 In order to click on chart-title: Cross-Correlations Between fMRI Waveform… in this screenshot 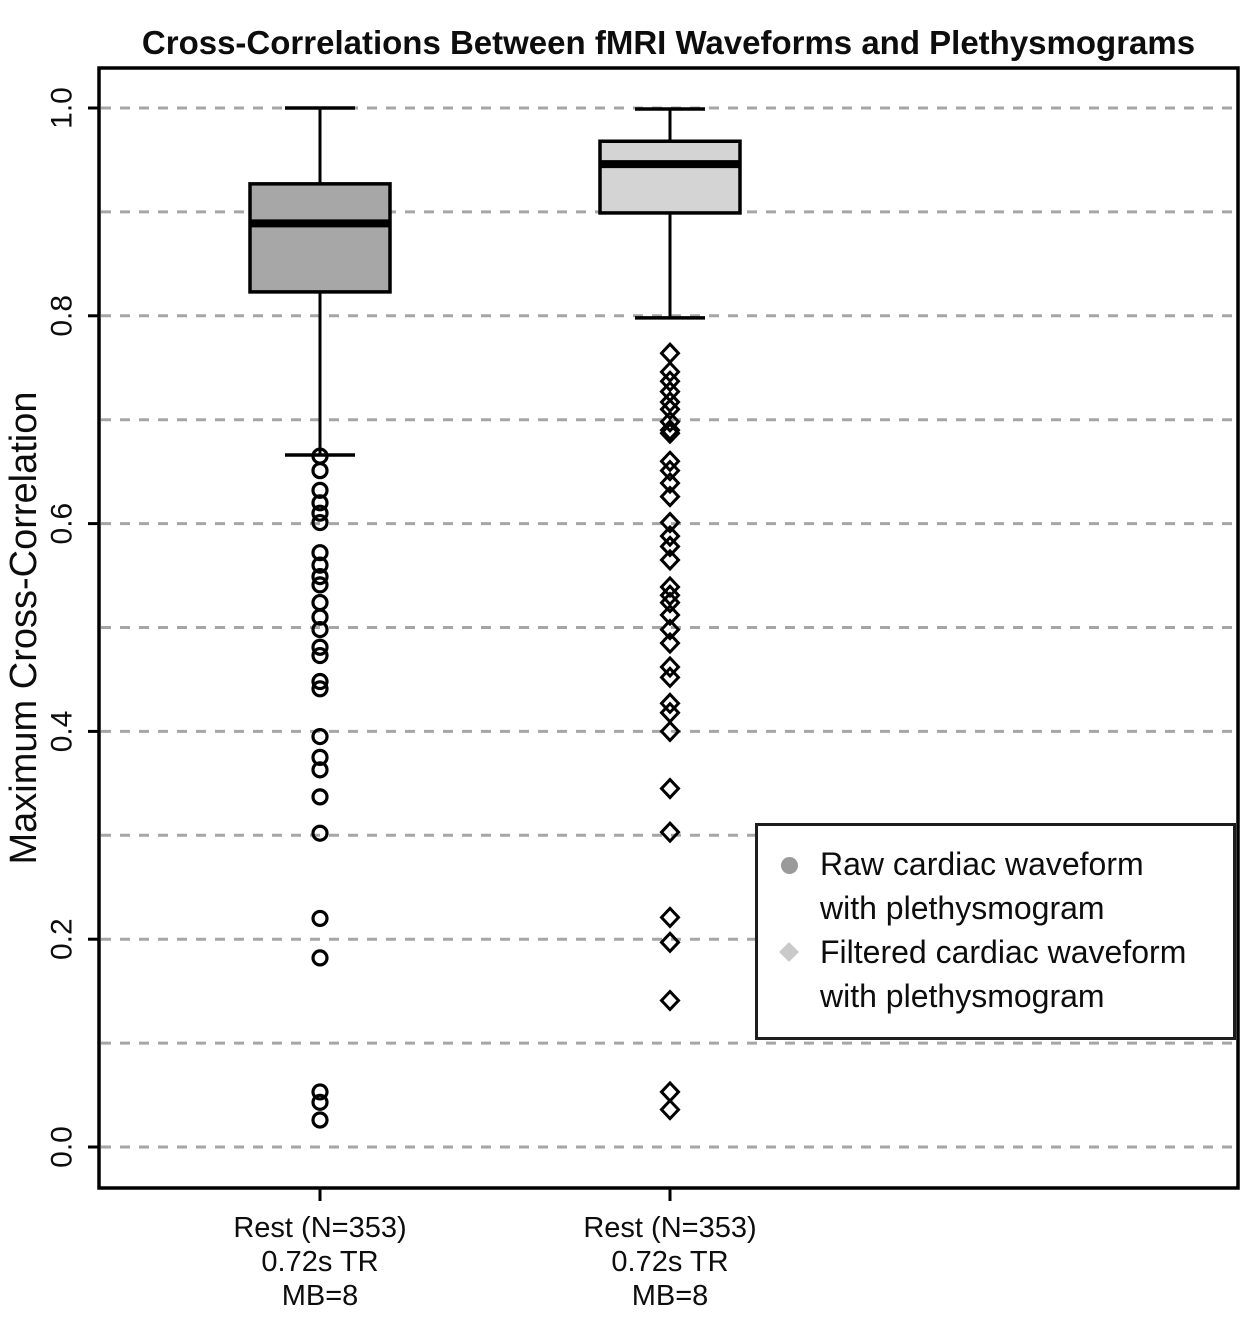, I will do `click(668, 42)`.